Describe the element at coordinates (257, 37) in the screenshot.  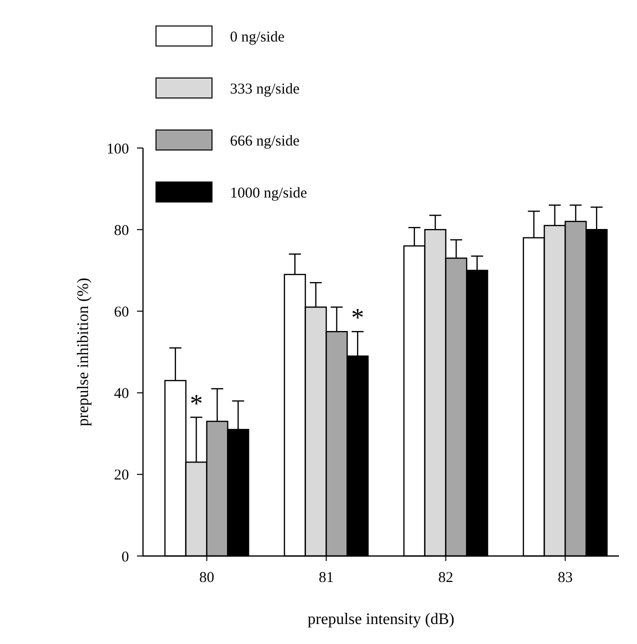
I see `legend-label: 0 ng/side` at that location.